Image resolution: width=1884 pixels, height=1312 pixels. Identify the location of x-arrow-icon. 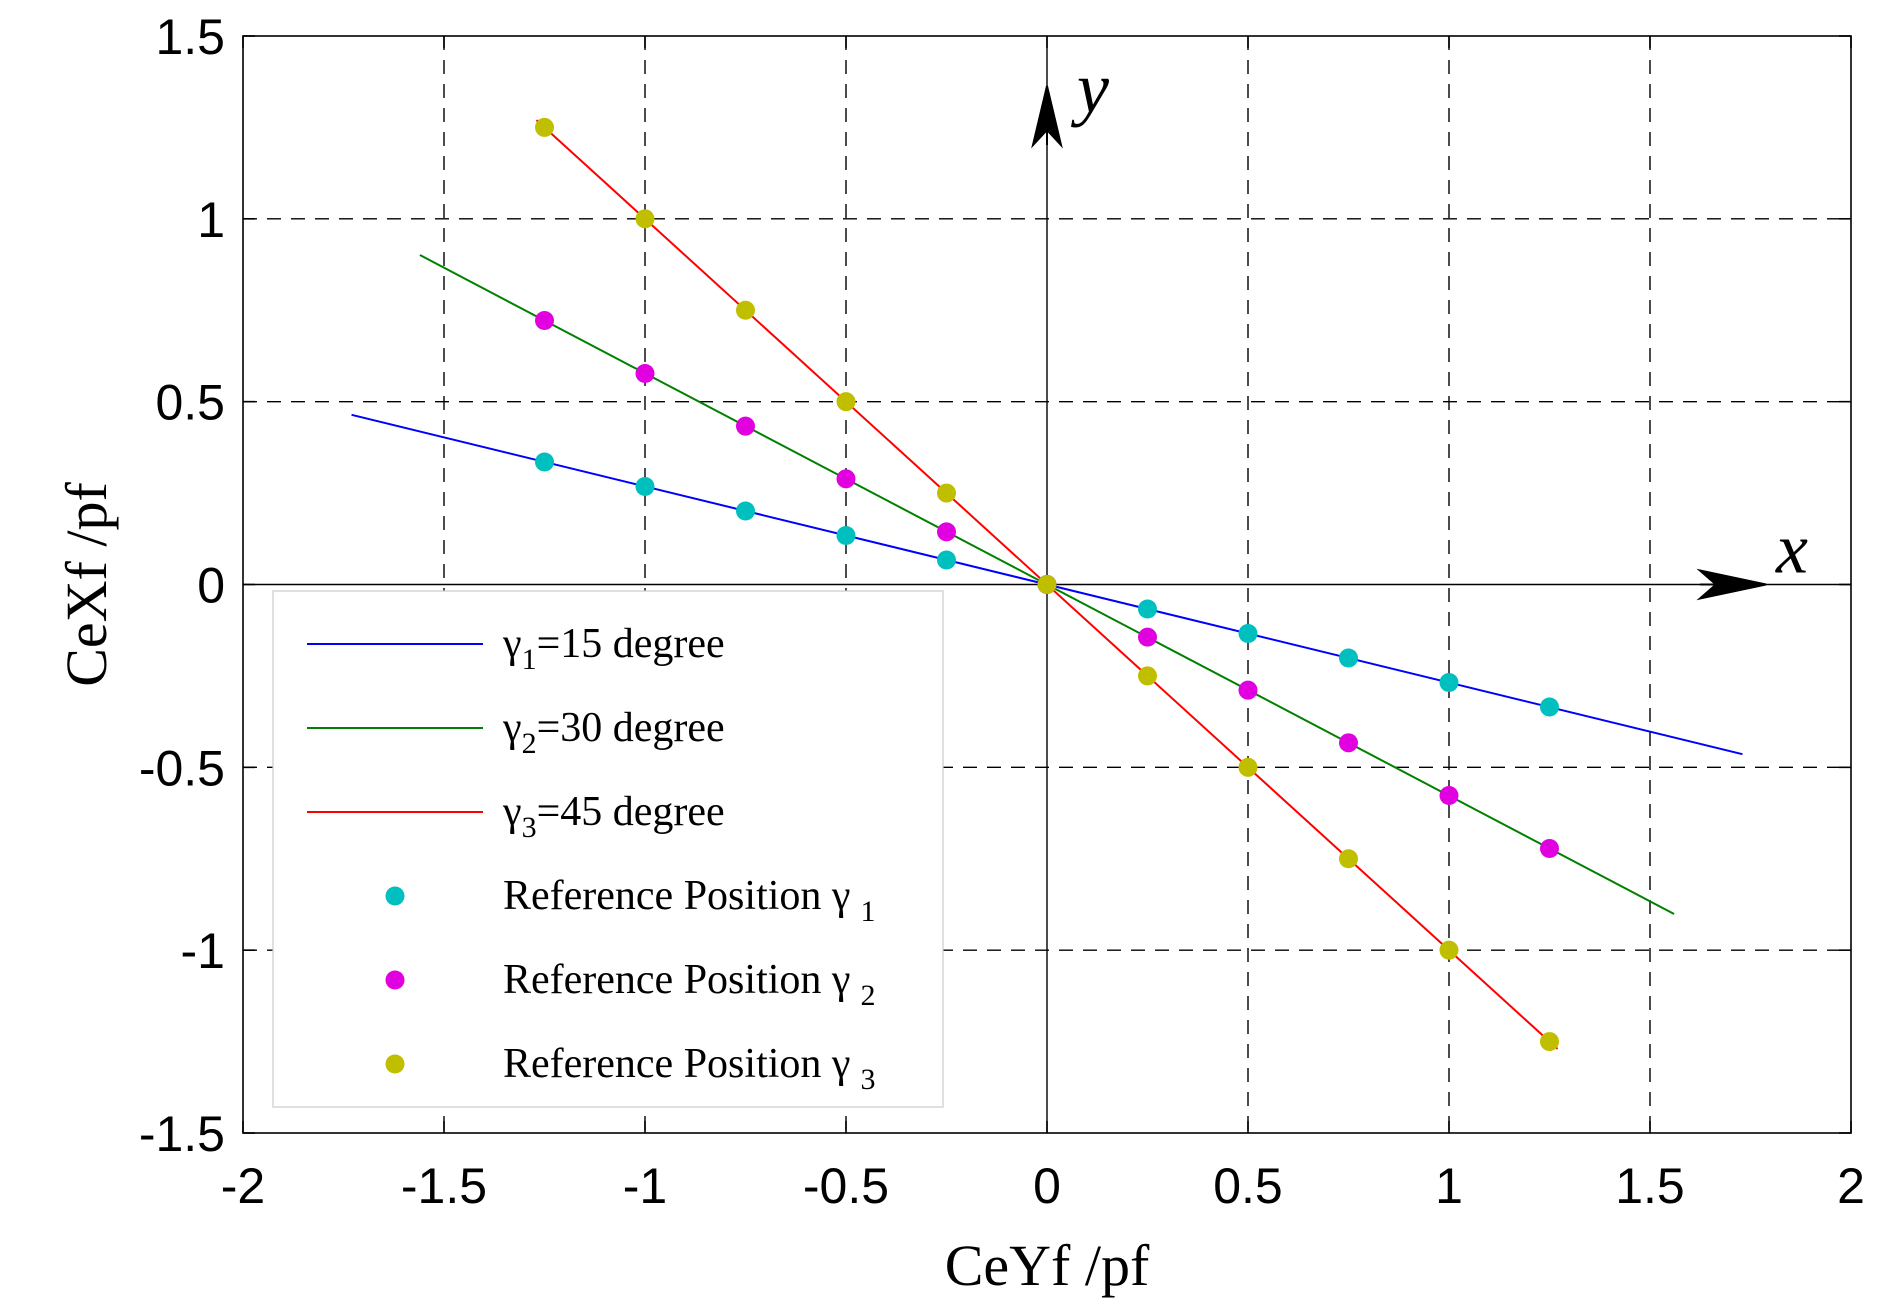
(1731, 584).